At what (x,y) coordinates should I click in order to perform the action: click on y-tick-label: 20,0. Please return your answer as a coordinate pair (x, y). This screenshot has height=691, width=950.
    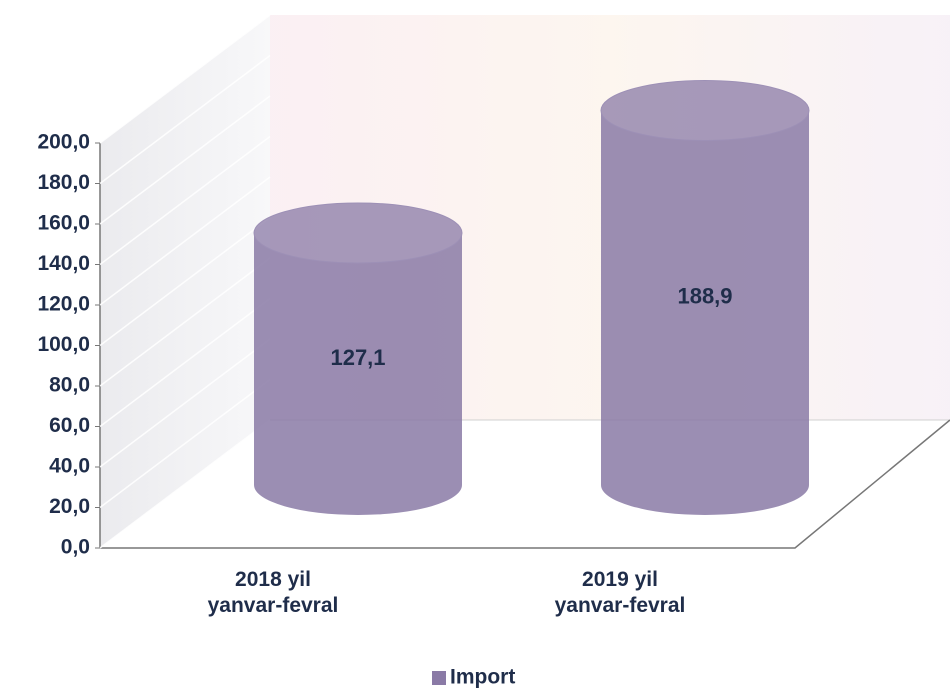
    Looking at the image, I should click on (69, 506).